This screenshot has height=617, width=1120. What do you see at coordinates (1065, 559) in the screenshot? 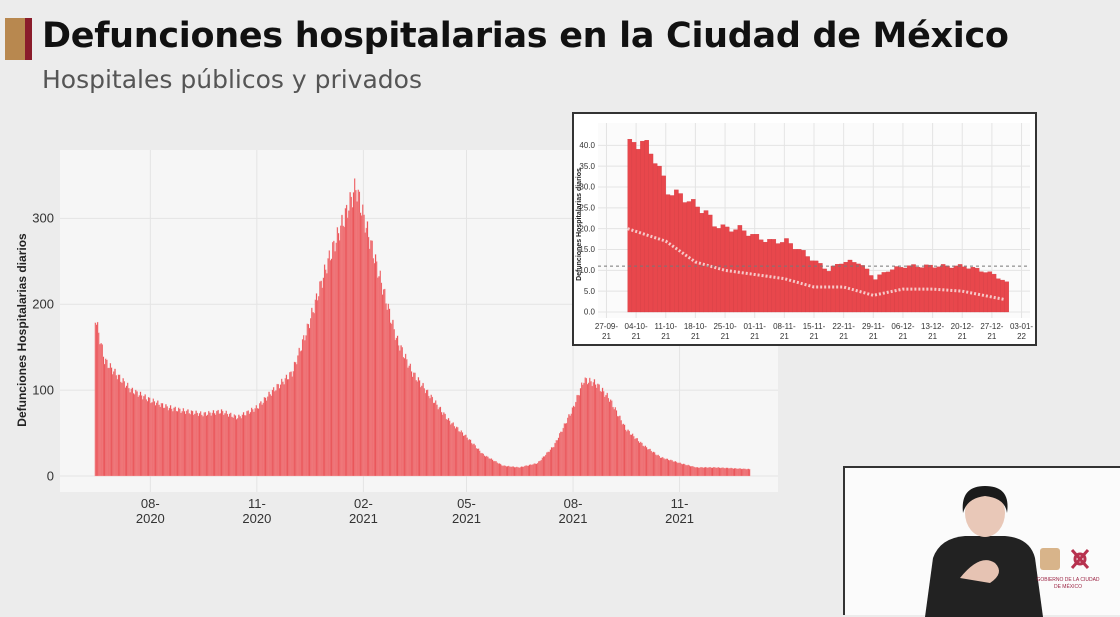
I see `cdmx-logo` at bounding box center [1065, 559].